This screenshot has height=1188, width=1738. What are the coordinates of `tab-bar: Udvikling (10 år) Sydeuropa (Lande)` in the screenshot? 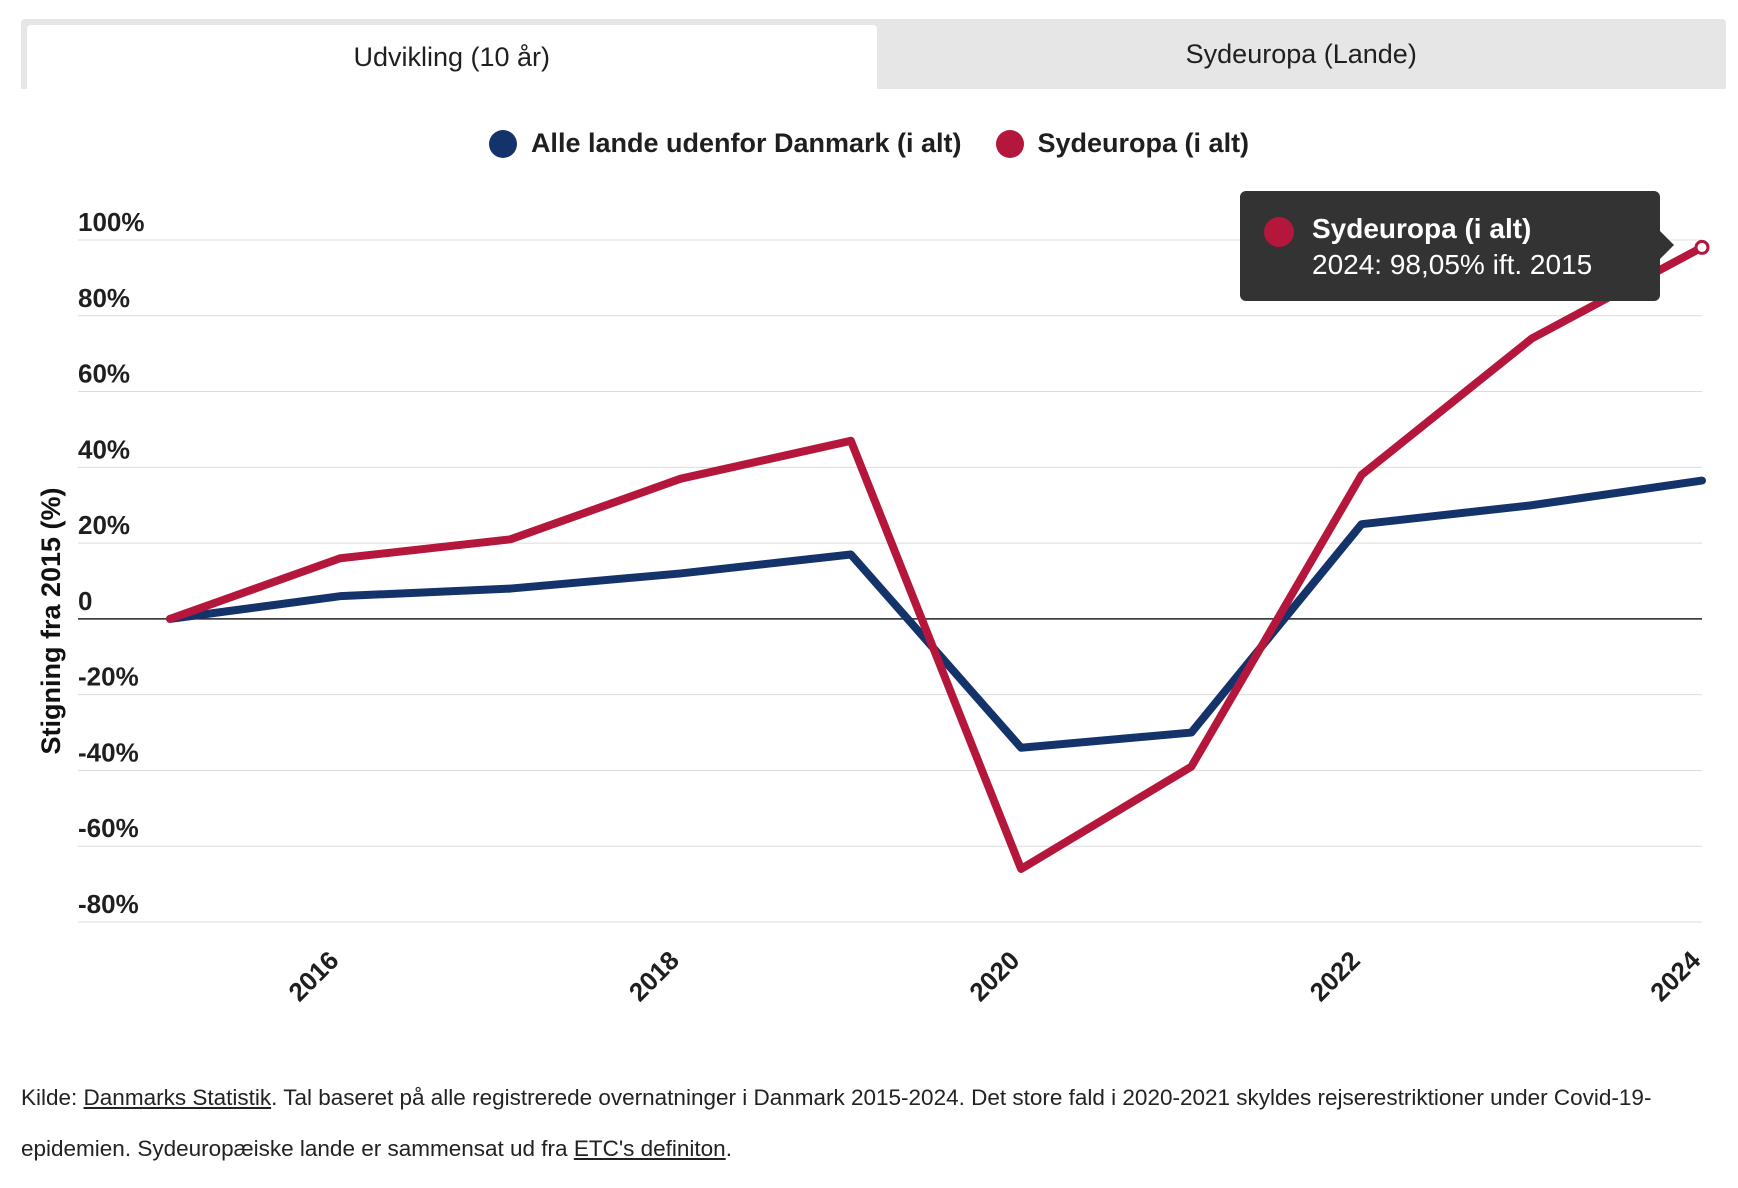 It's located at (873, 54).